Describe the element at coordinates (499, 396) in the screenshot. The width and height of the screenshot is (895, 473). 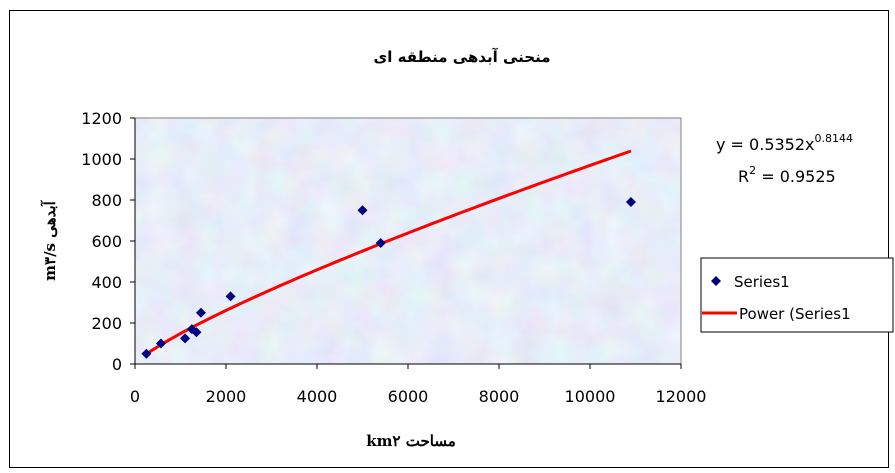
I see `x-tick-label: 8000` at that location.